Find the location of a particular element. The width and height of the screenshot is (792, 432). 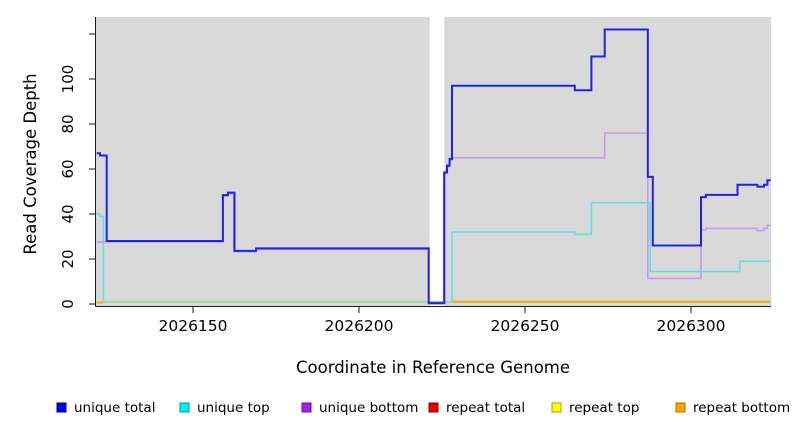

y-tick-label: 20 is located at coordinates (68, 258).